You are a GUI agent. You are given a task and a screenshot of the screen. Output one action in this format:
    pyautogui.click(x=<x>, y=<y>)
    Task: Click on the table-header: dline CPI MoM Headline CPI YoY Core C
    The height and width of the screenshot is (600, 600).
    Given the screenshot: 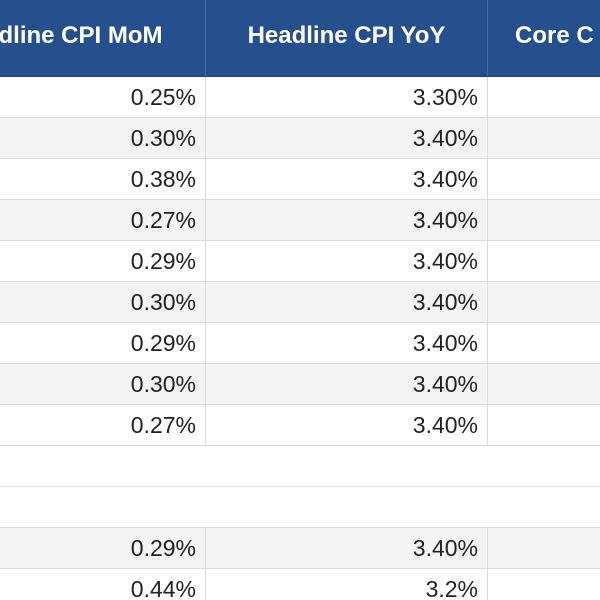 What is the action you would take?
    pyautogui.click(x=300, y=38)
    